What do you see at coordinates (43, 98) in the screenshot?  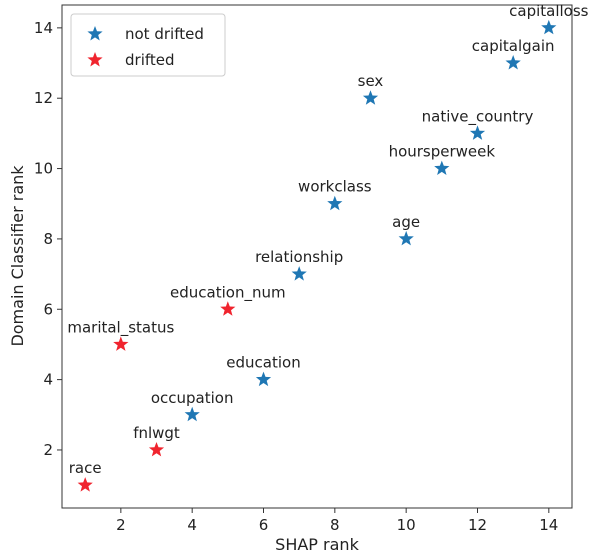 I see `y-tick-label: 12` at bounding box center [43, 98].